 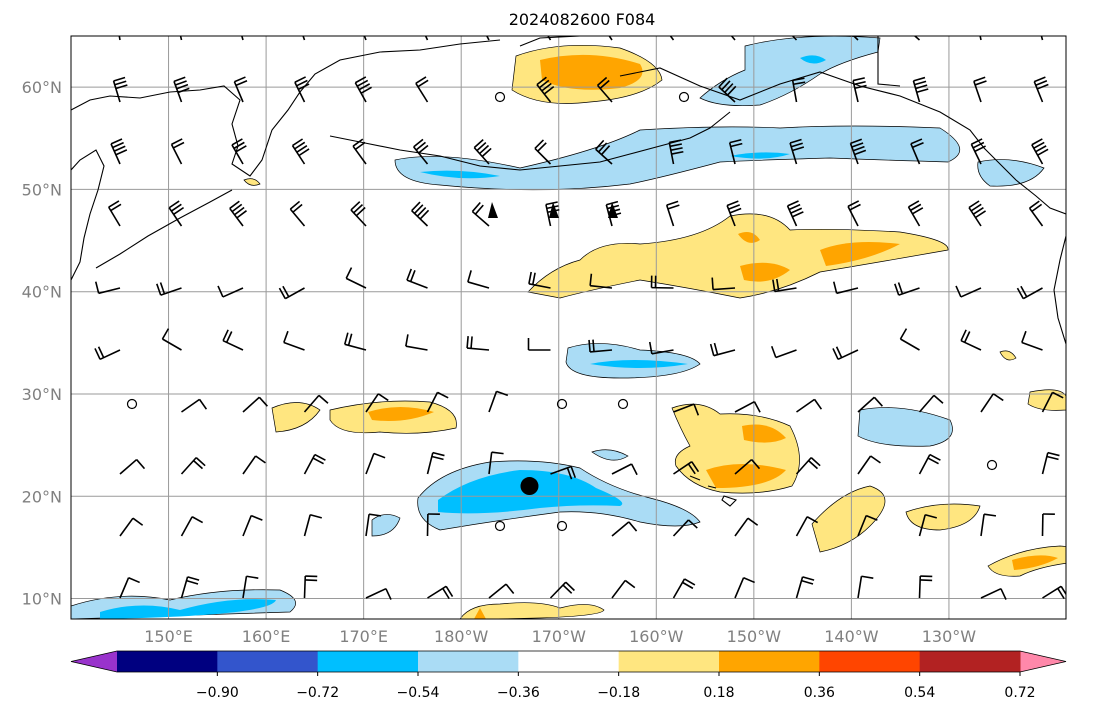 I want to click on kuril-arc, so click(x=164, y=229).